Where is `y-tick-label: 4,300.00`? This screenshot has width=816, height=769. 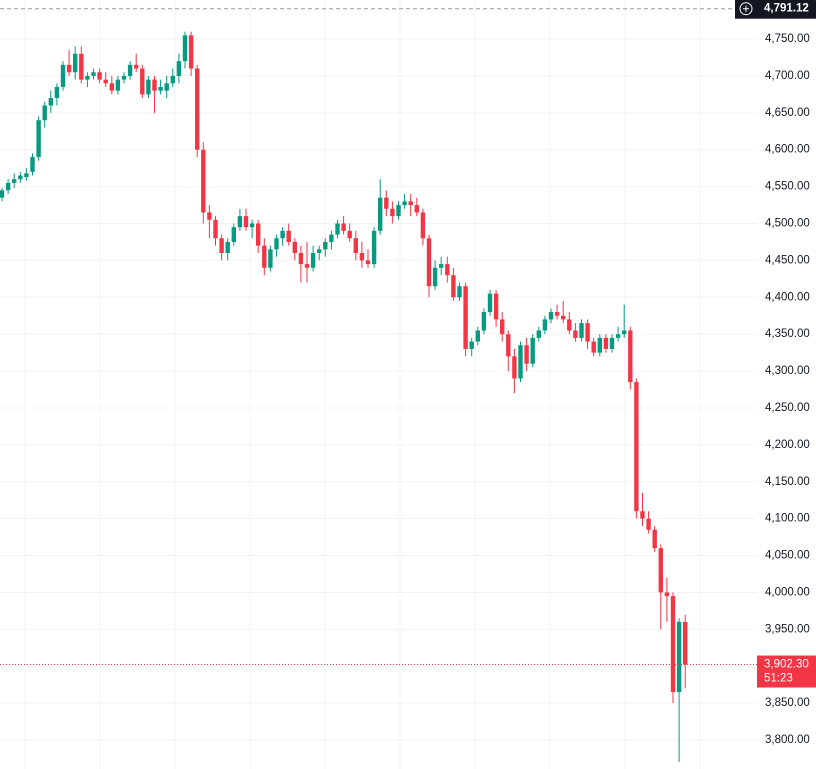
y-tick-label: 4,300.00 is located at coordinates (787, 371).